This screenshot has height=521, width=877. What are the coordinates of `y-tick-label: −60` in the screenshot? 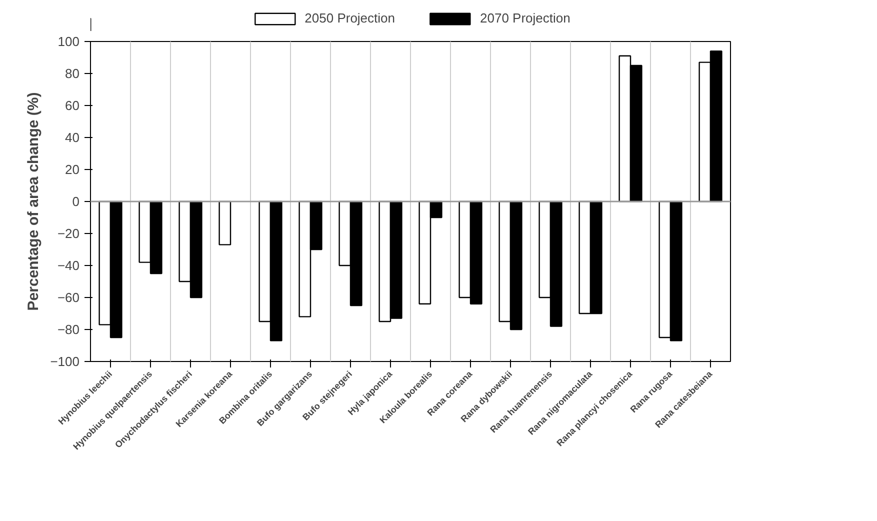 It's located at (68, 297).